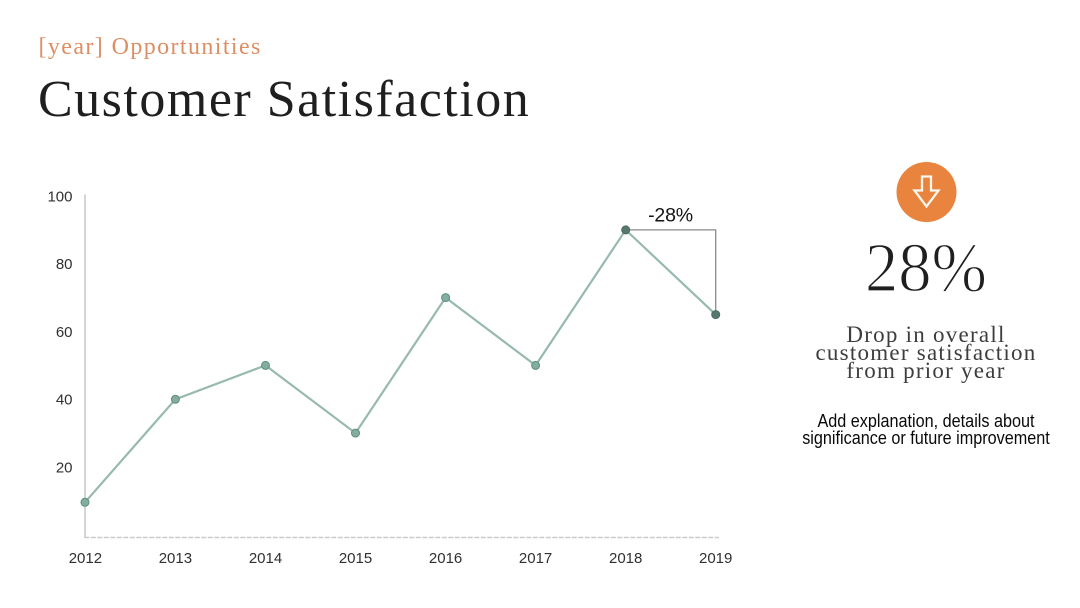 This screenshot has height=608, width=1080. Describe the element at coordinates (64, 400) in the screenshot. I see `svg-text: 40` at that location.